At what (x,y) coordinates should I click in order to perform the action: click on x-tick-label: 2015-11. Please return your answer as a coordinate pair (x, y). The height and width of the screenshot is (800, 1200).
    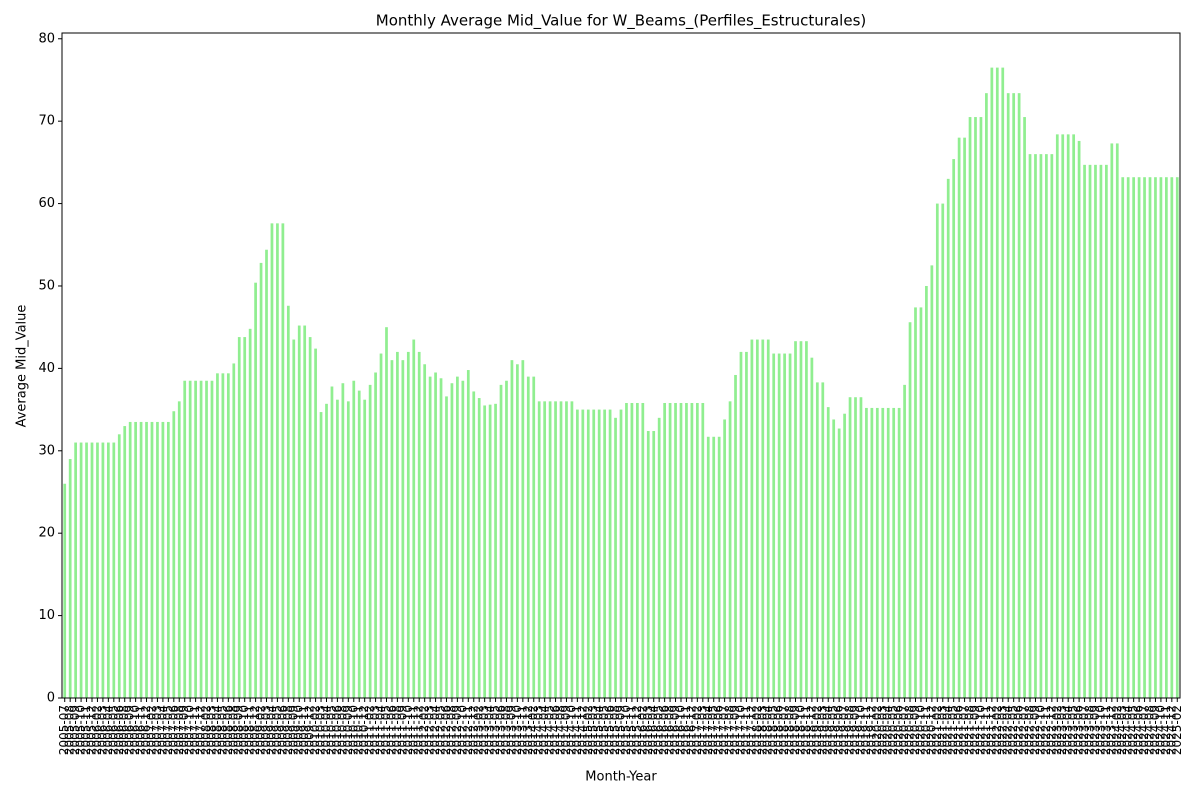
    Looking at the image, I should click on (631, 730).